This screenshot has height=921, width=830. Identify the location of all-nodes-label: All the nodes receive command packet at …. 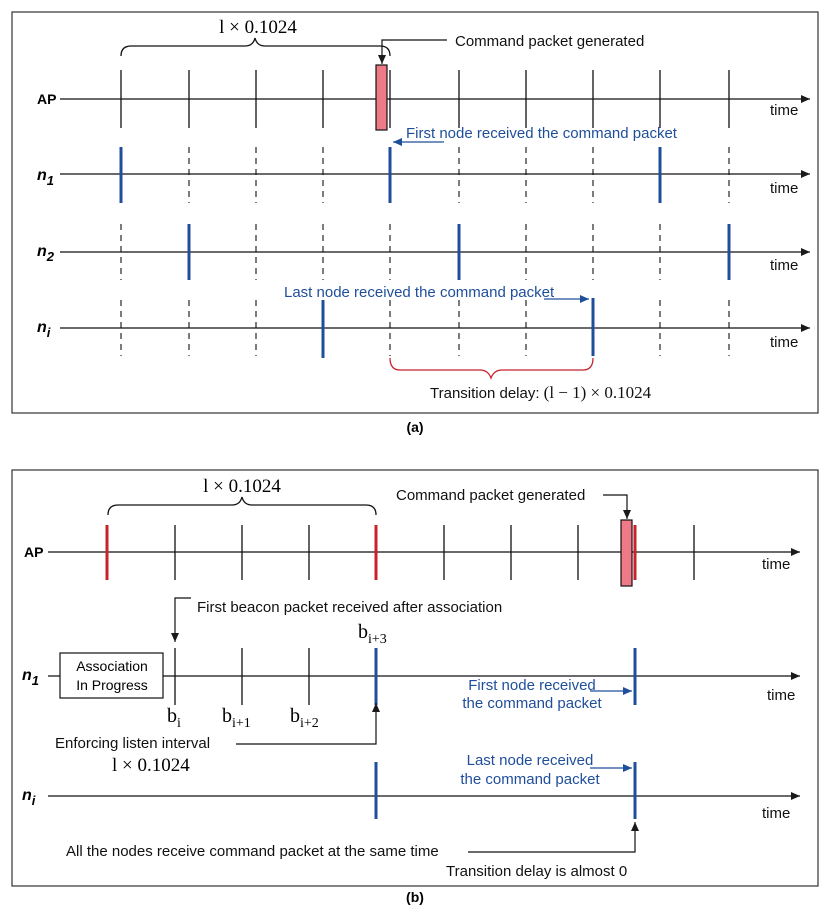
(252, 851).